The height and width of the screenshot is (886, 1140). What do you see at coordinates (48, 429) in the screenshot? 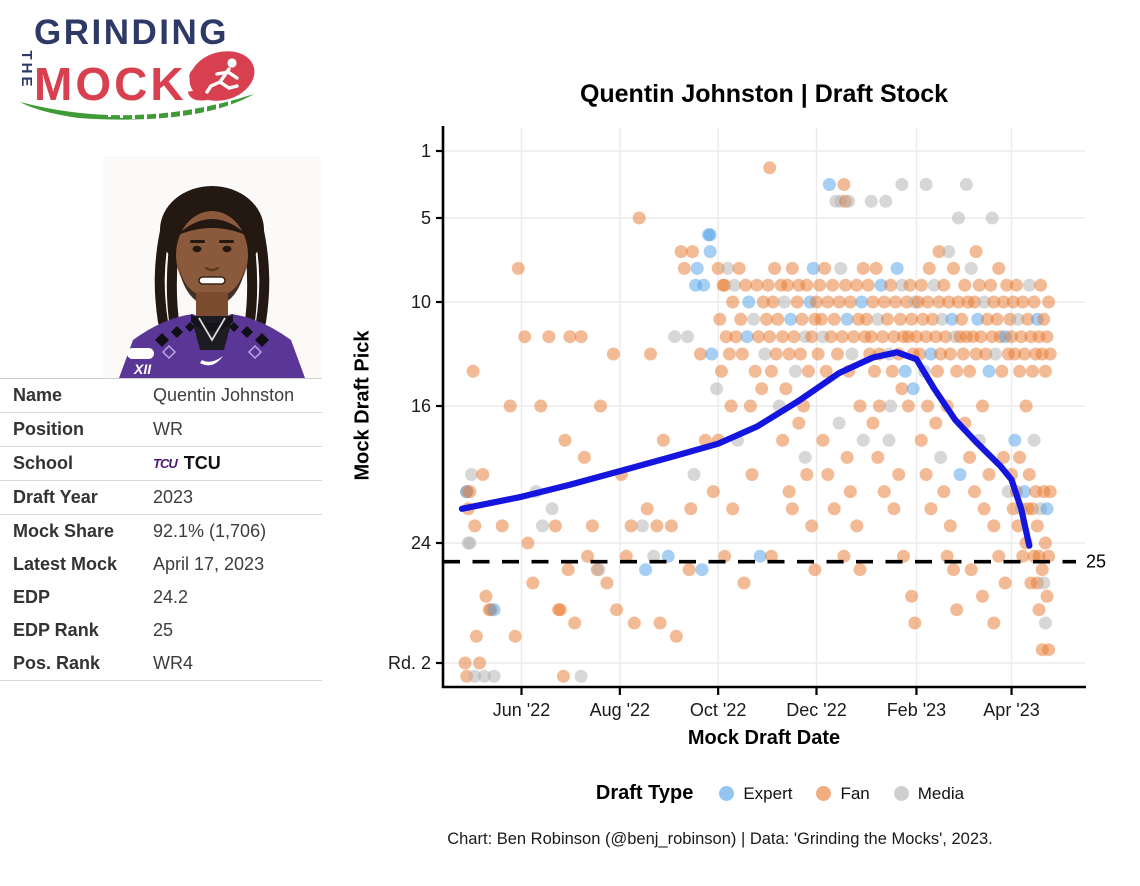
I see `info-label: Position` at bounding box center [48, 429].